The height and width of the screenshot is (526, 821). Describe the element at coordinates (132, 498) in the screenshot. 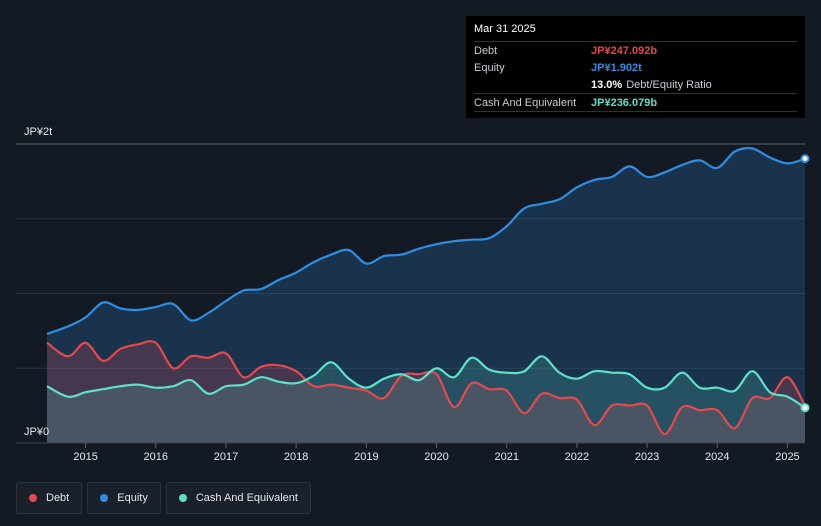

I see `legend-equity-label: Equity` at that location.